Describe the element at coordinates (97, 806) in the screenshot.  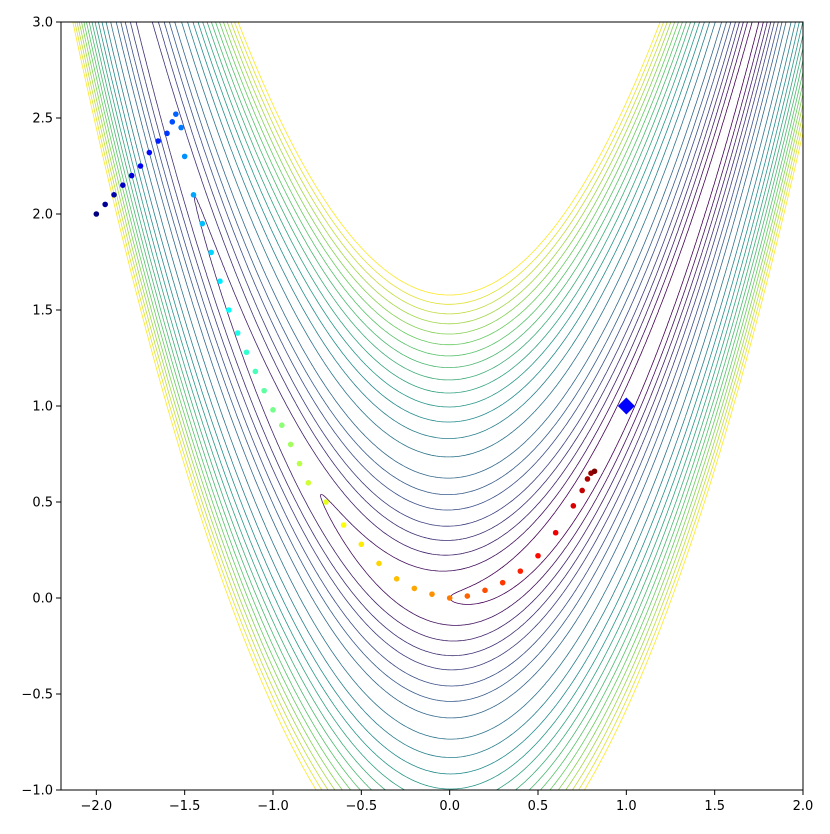
I see `x-tick-label: −2.0` at that location.